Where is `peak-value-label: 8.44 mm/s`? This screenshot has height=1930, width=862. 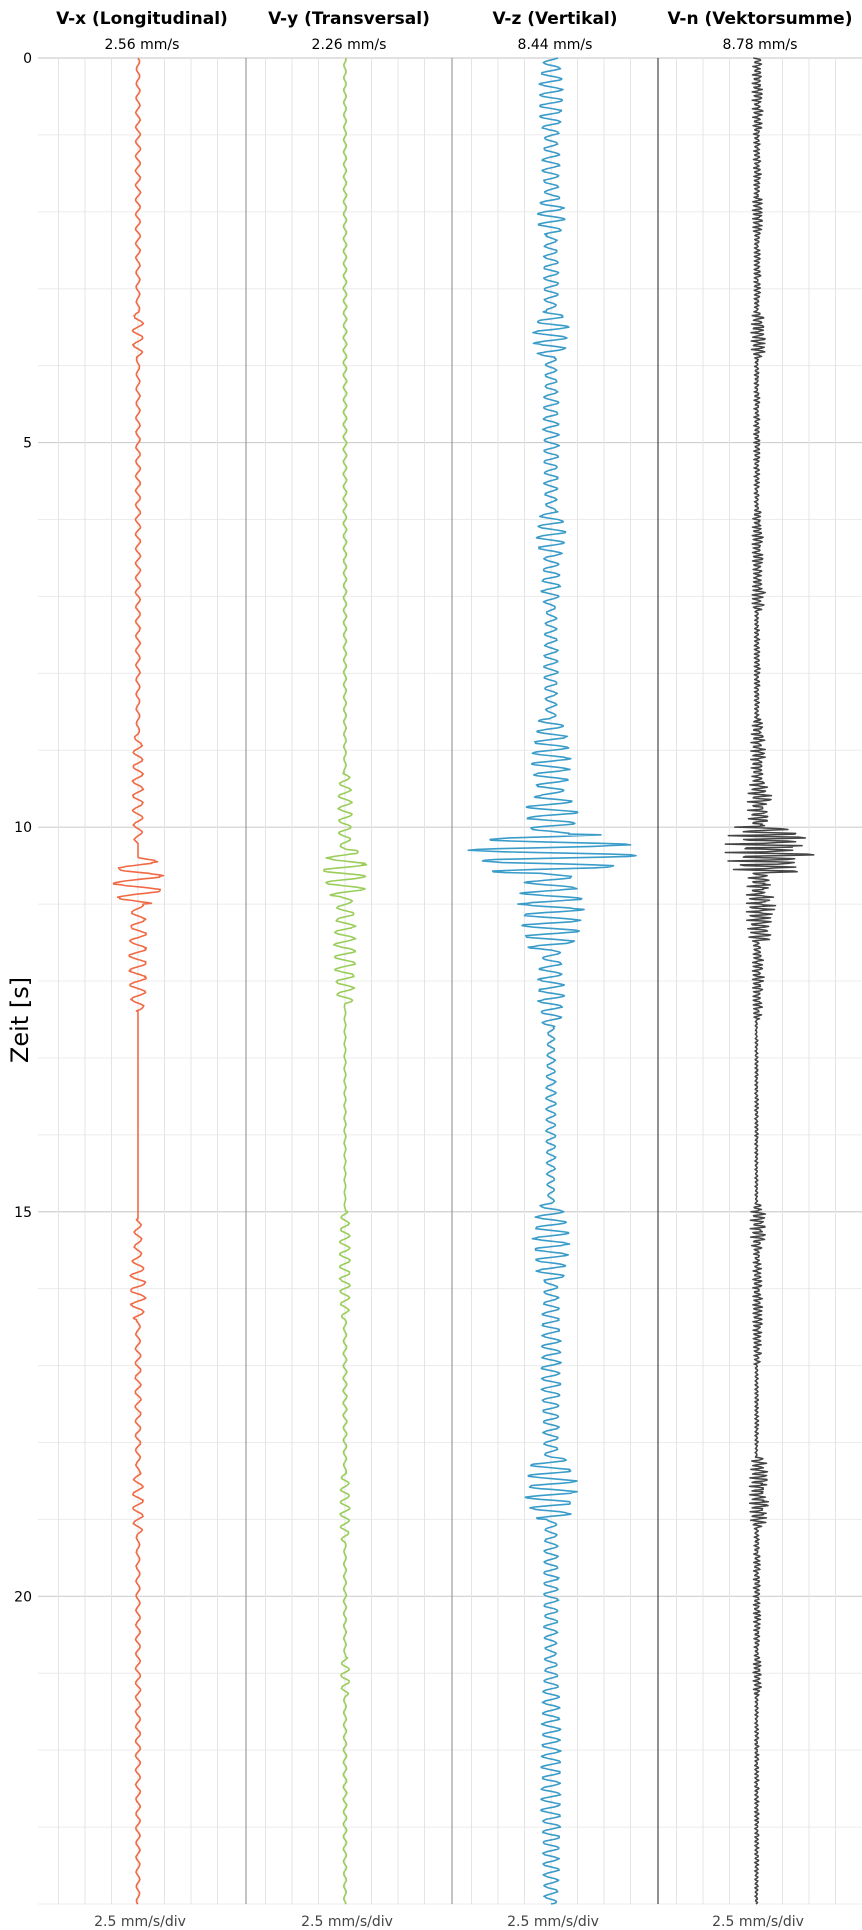
peak-value-label: 8.44 mm/s is located at coordinates (555, 45).